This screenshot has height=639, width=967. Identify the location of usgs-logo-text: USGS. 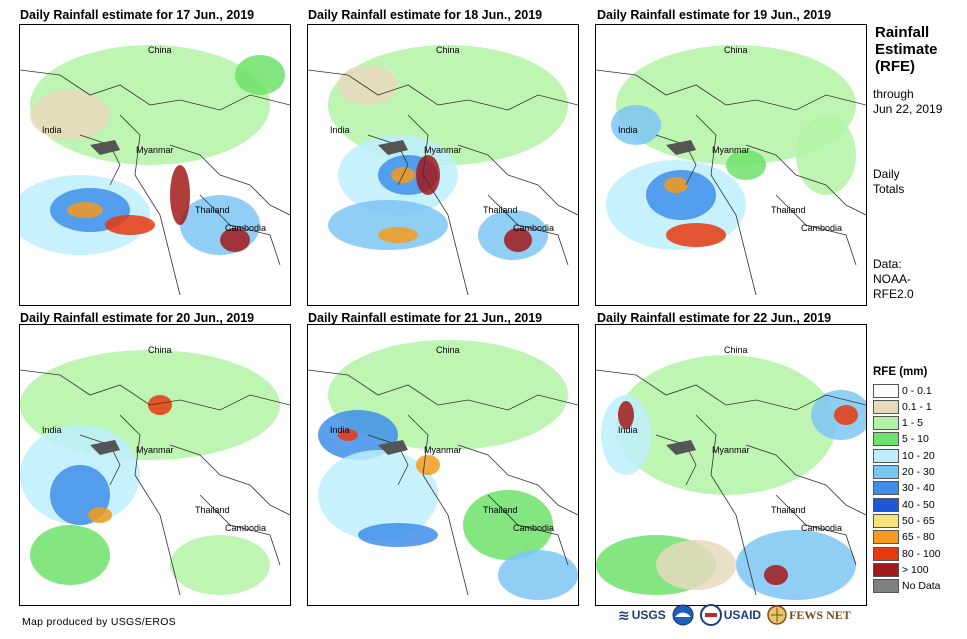
(648, 615).